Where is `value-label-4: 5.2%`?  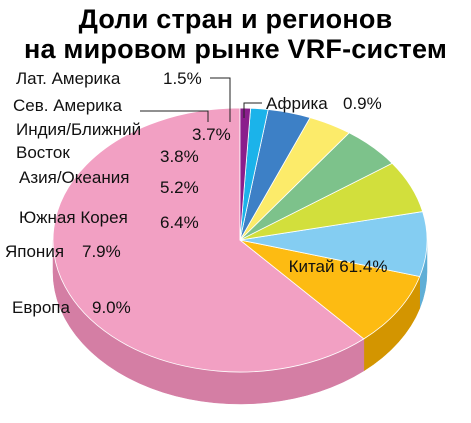 value-label-4: 5.2% is located at coordinates (179, 187).